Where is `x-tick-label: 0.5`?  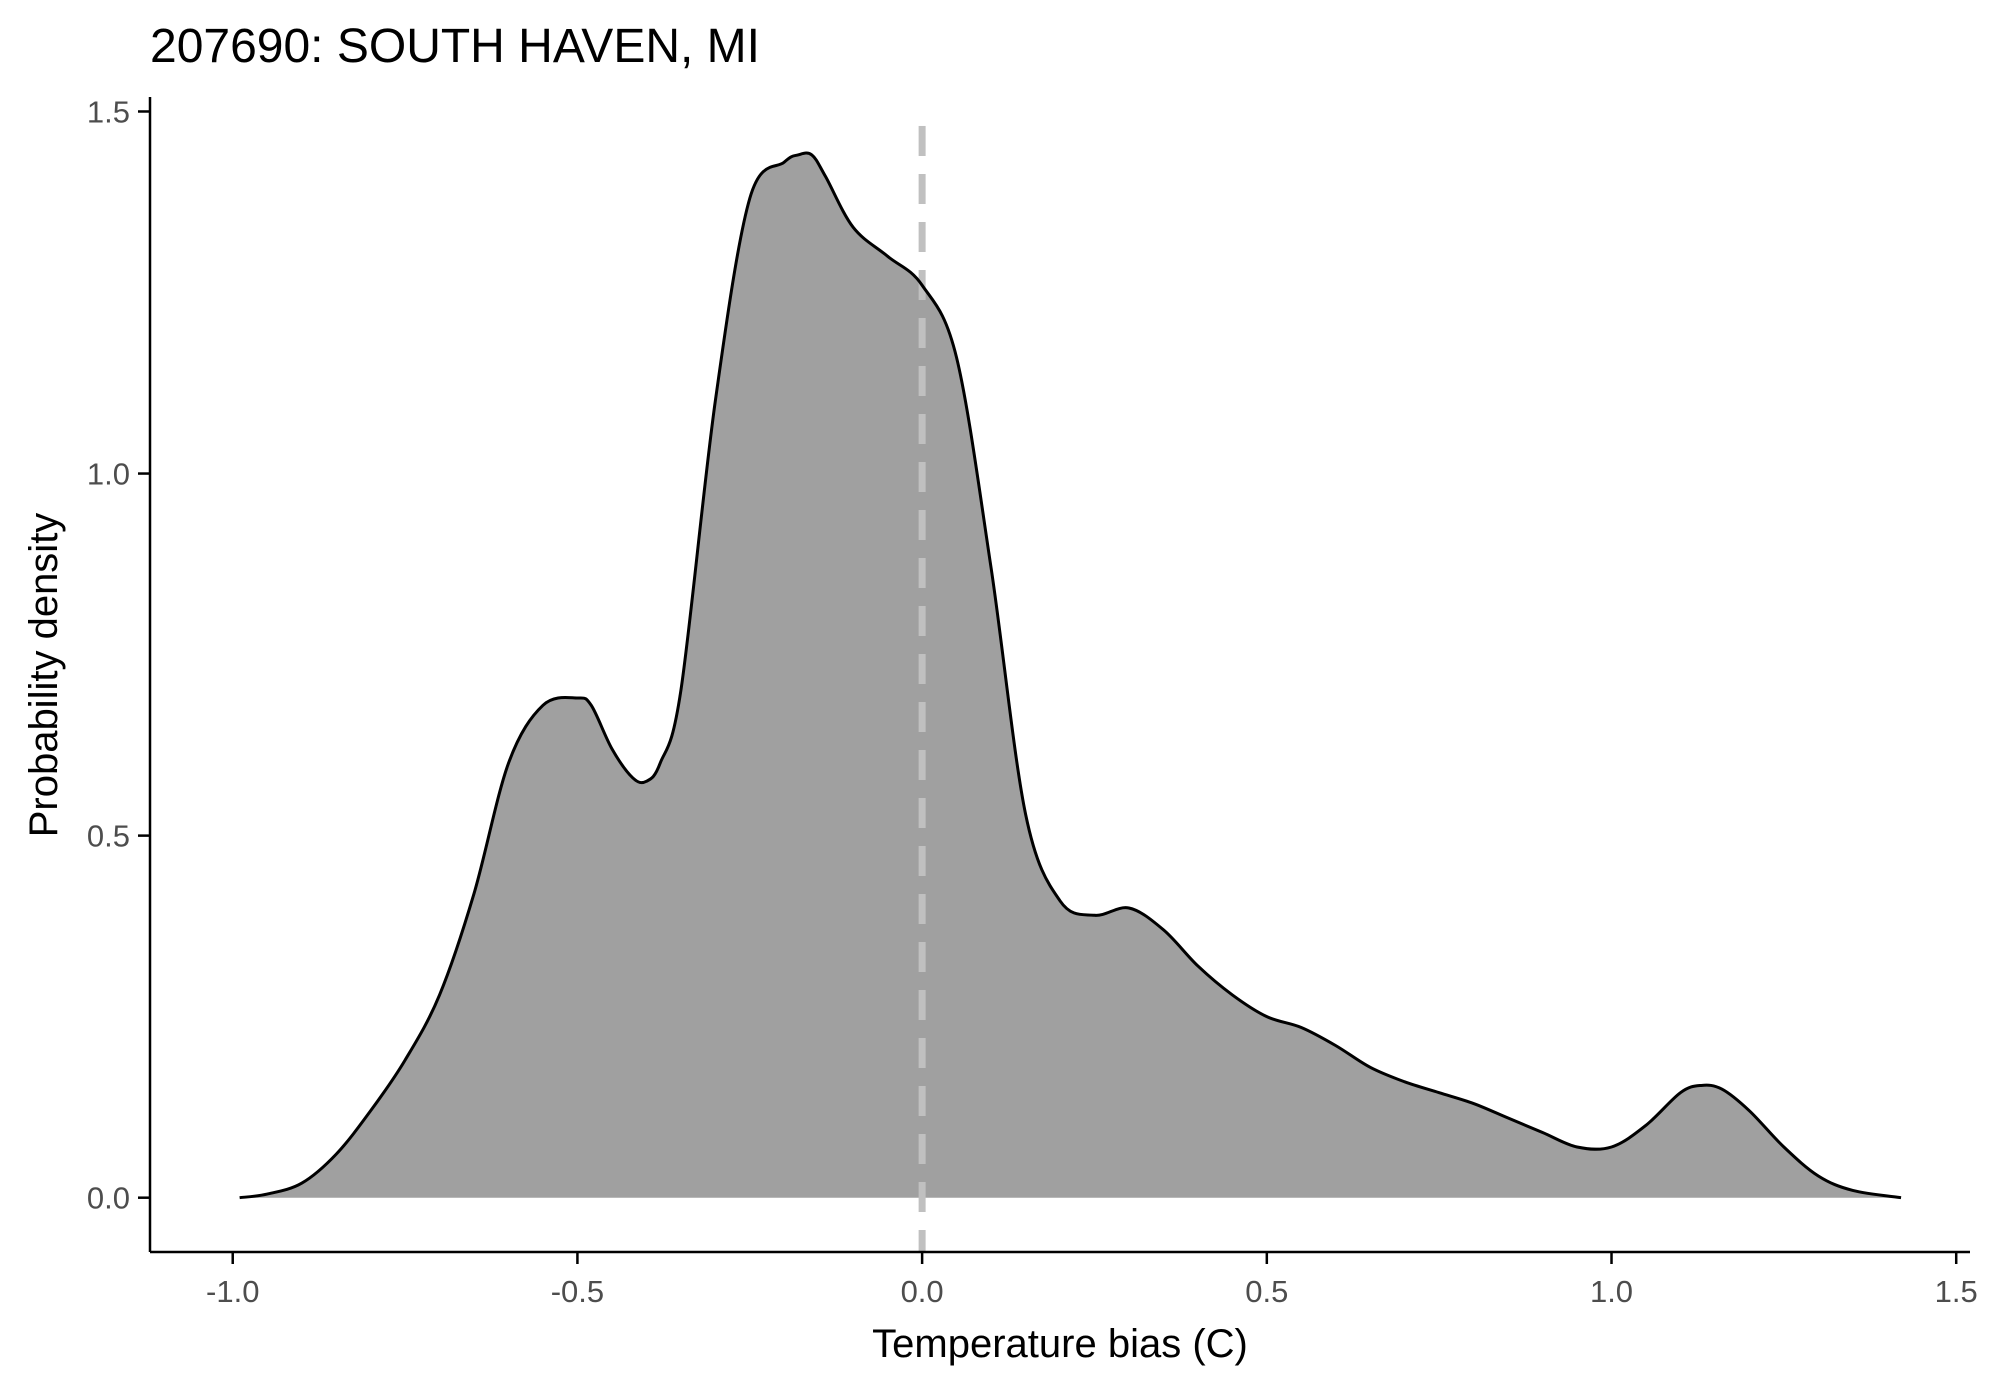 x-tick-label: 0.5 is located at coordinates (1266, 1291).